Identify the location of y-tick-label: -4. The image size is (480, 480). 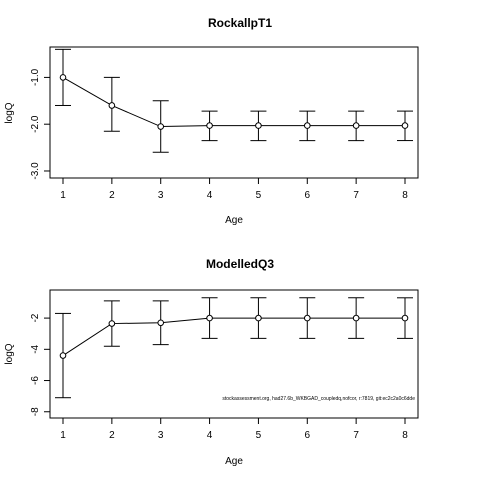
(35, 348).